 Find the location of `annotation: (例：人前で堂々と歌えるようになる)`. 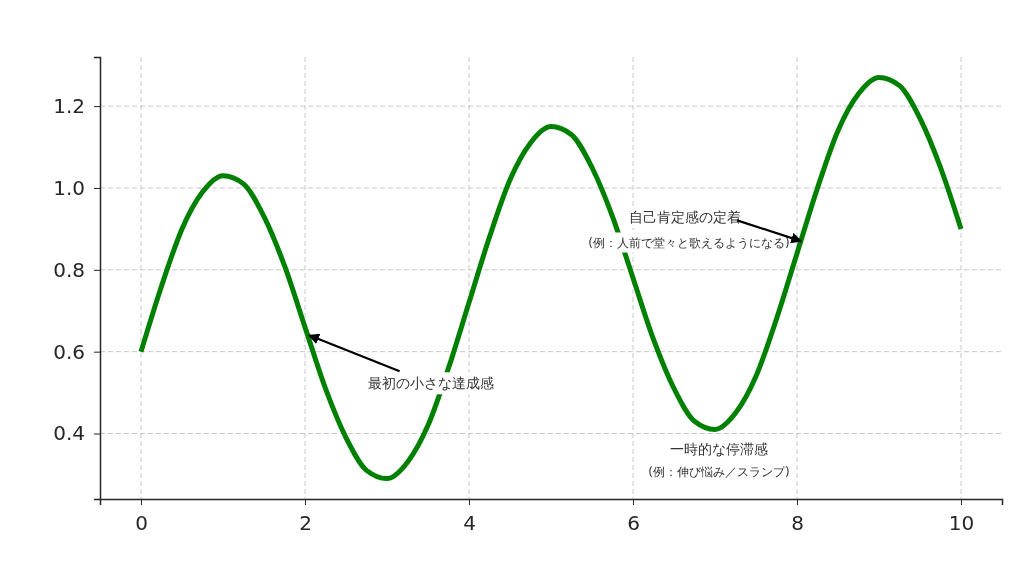

annotation: (例：人前で堂々と歌えるようになる) is located at coordinates (689, 242).